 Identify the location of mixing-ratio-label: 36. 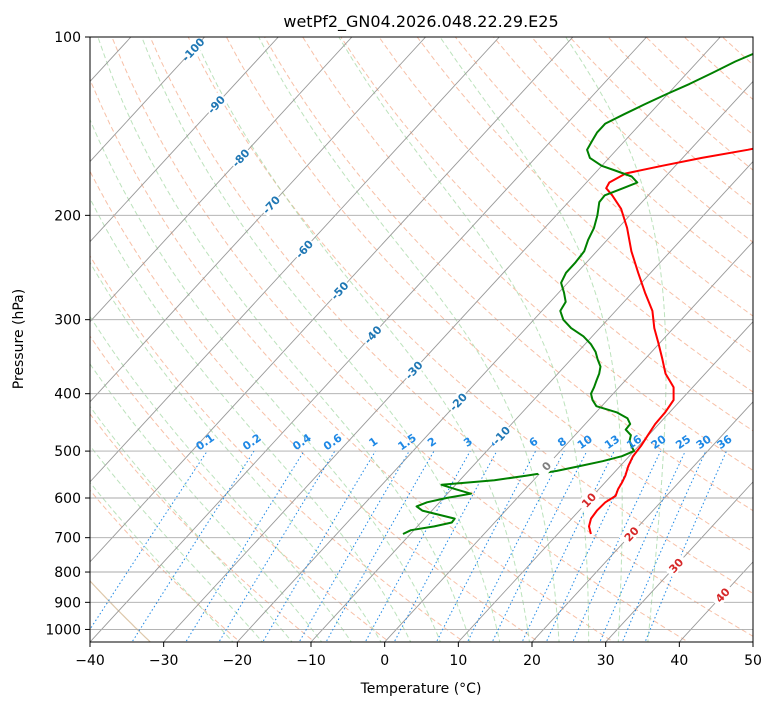
(724, 442).